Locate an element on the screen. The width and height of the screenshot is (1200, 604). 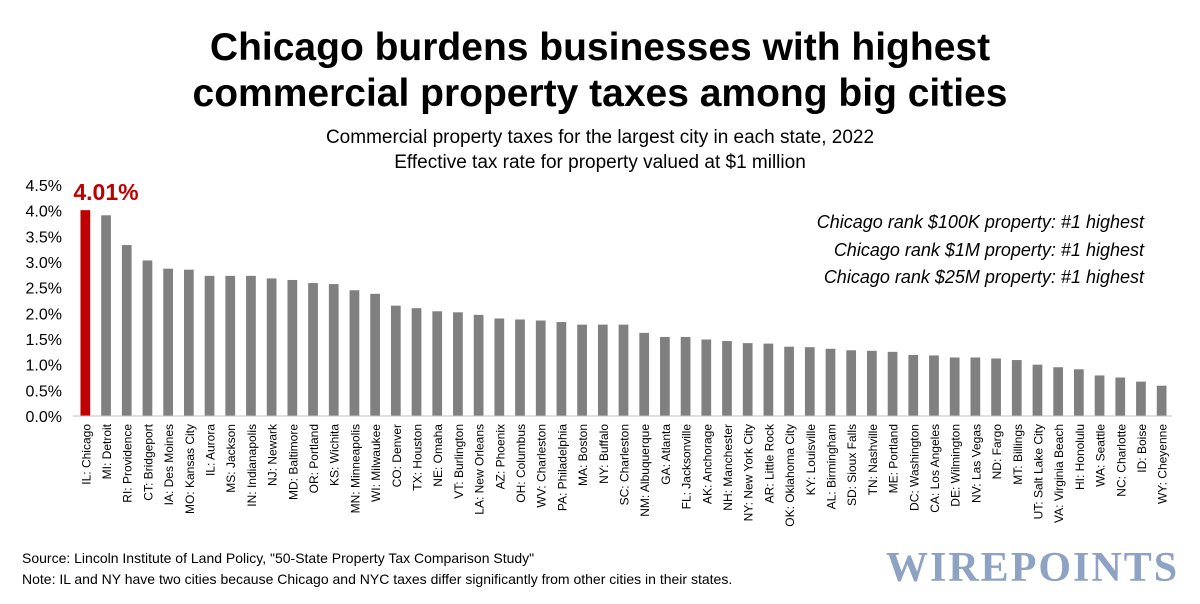
x-tick-label: AK: Anchorage is located at coordinates (707, 464).